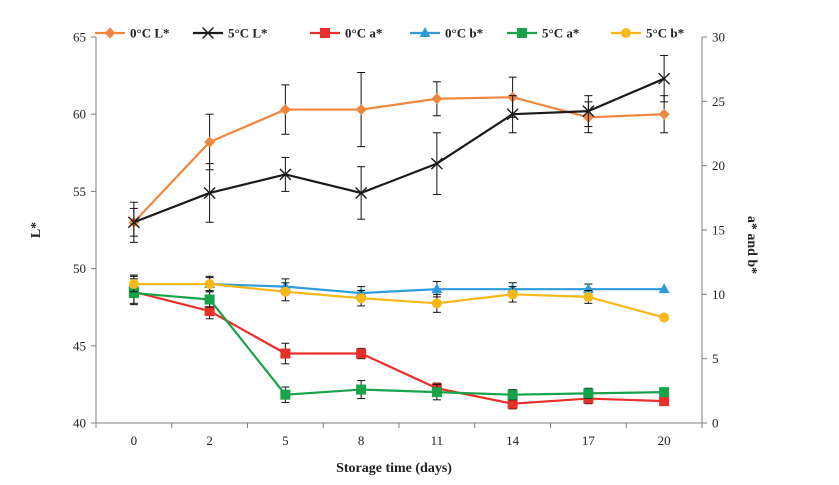  What do you see at coordinates (79, 345) in the screenshot?
I see `left-tick-label: 45` at bounding box center [79, 345].